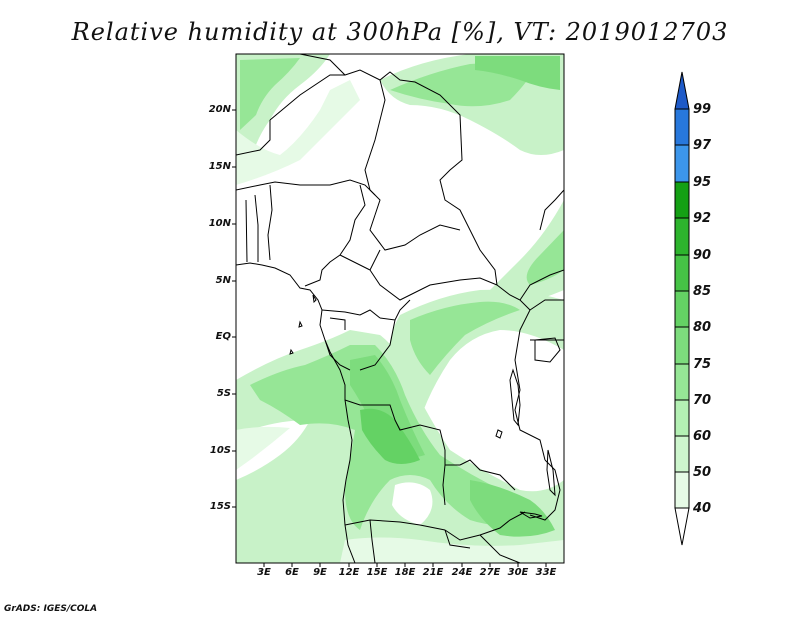  Describe the element at coordinates (349, 572) in the screenshot. I see `lon-label: 12E` at that location.